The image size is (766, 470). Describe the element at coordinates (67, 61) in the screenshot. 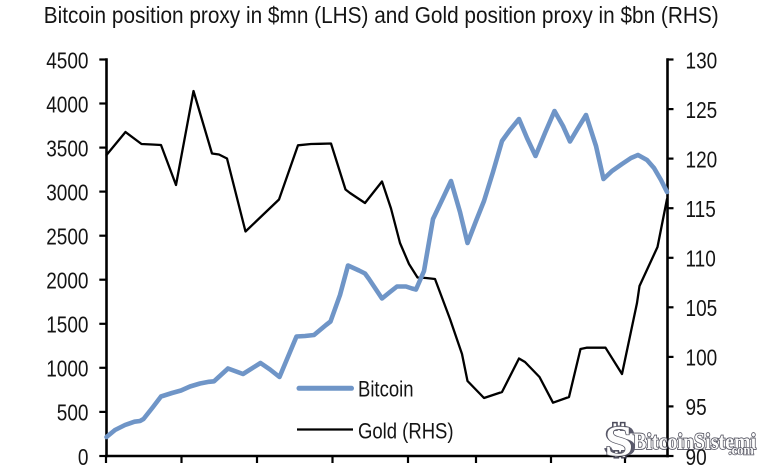

I see `svg-text: 4500` at that location.